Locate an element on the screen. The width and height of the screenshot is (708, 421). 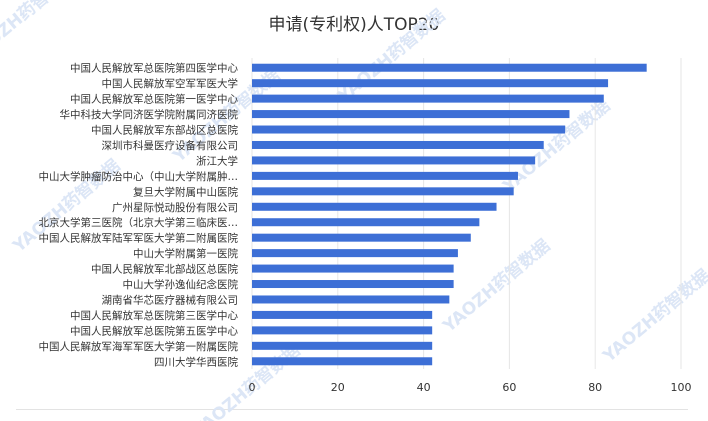
x-tick-label: 40 is located at coordinates (424, 387).